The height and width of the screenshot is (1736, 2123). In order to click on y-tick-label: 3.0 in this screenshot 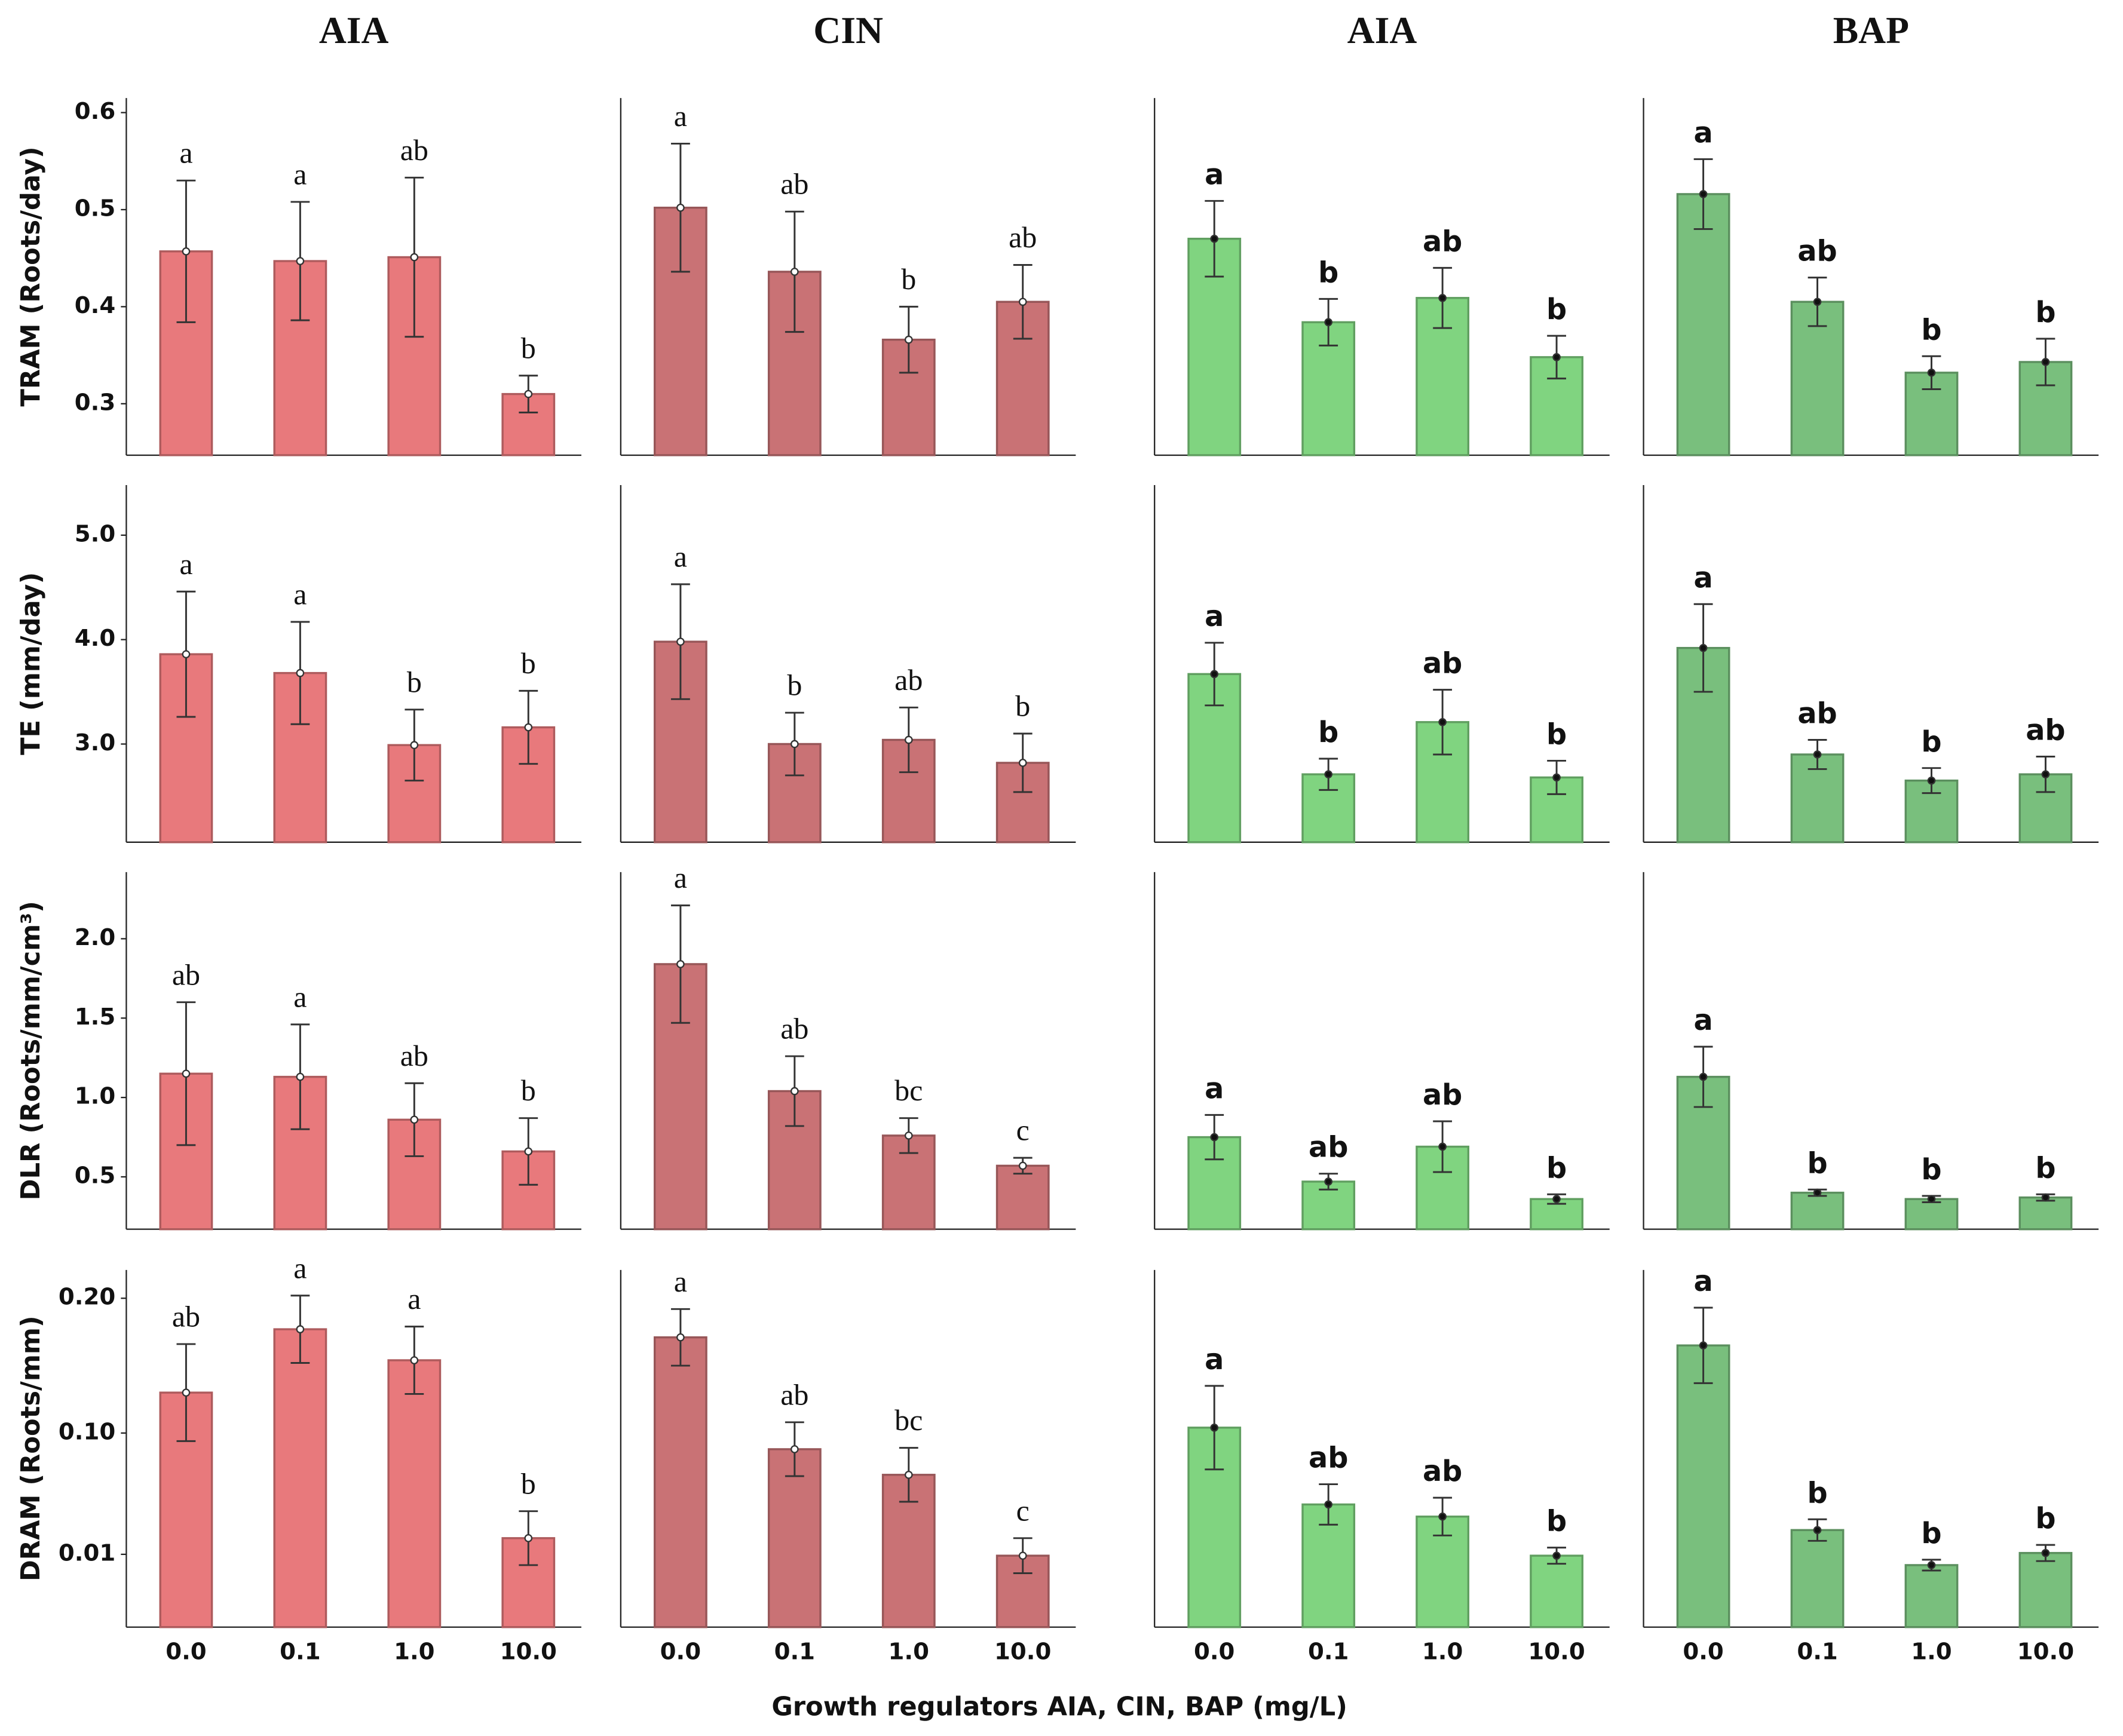, I will do `click(95, 742)`.